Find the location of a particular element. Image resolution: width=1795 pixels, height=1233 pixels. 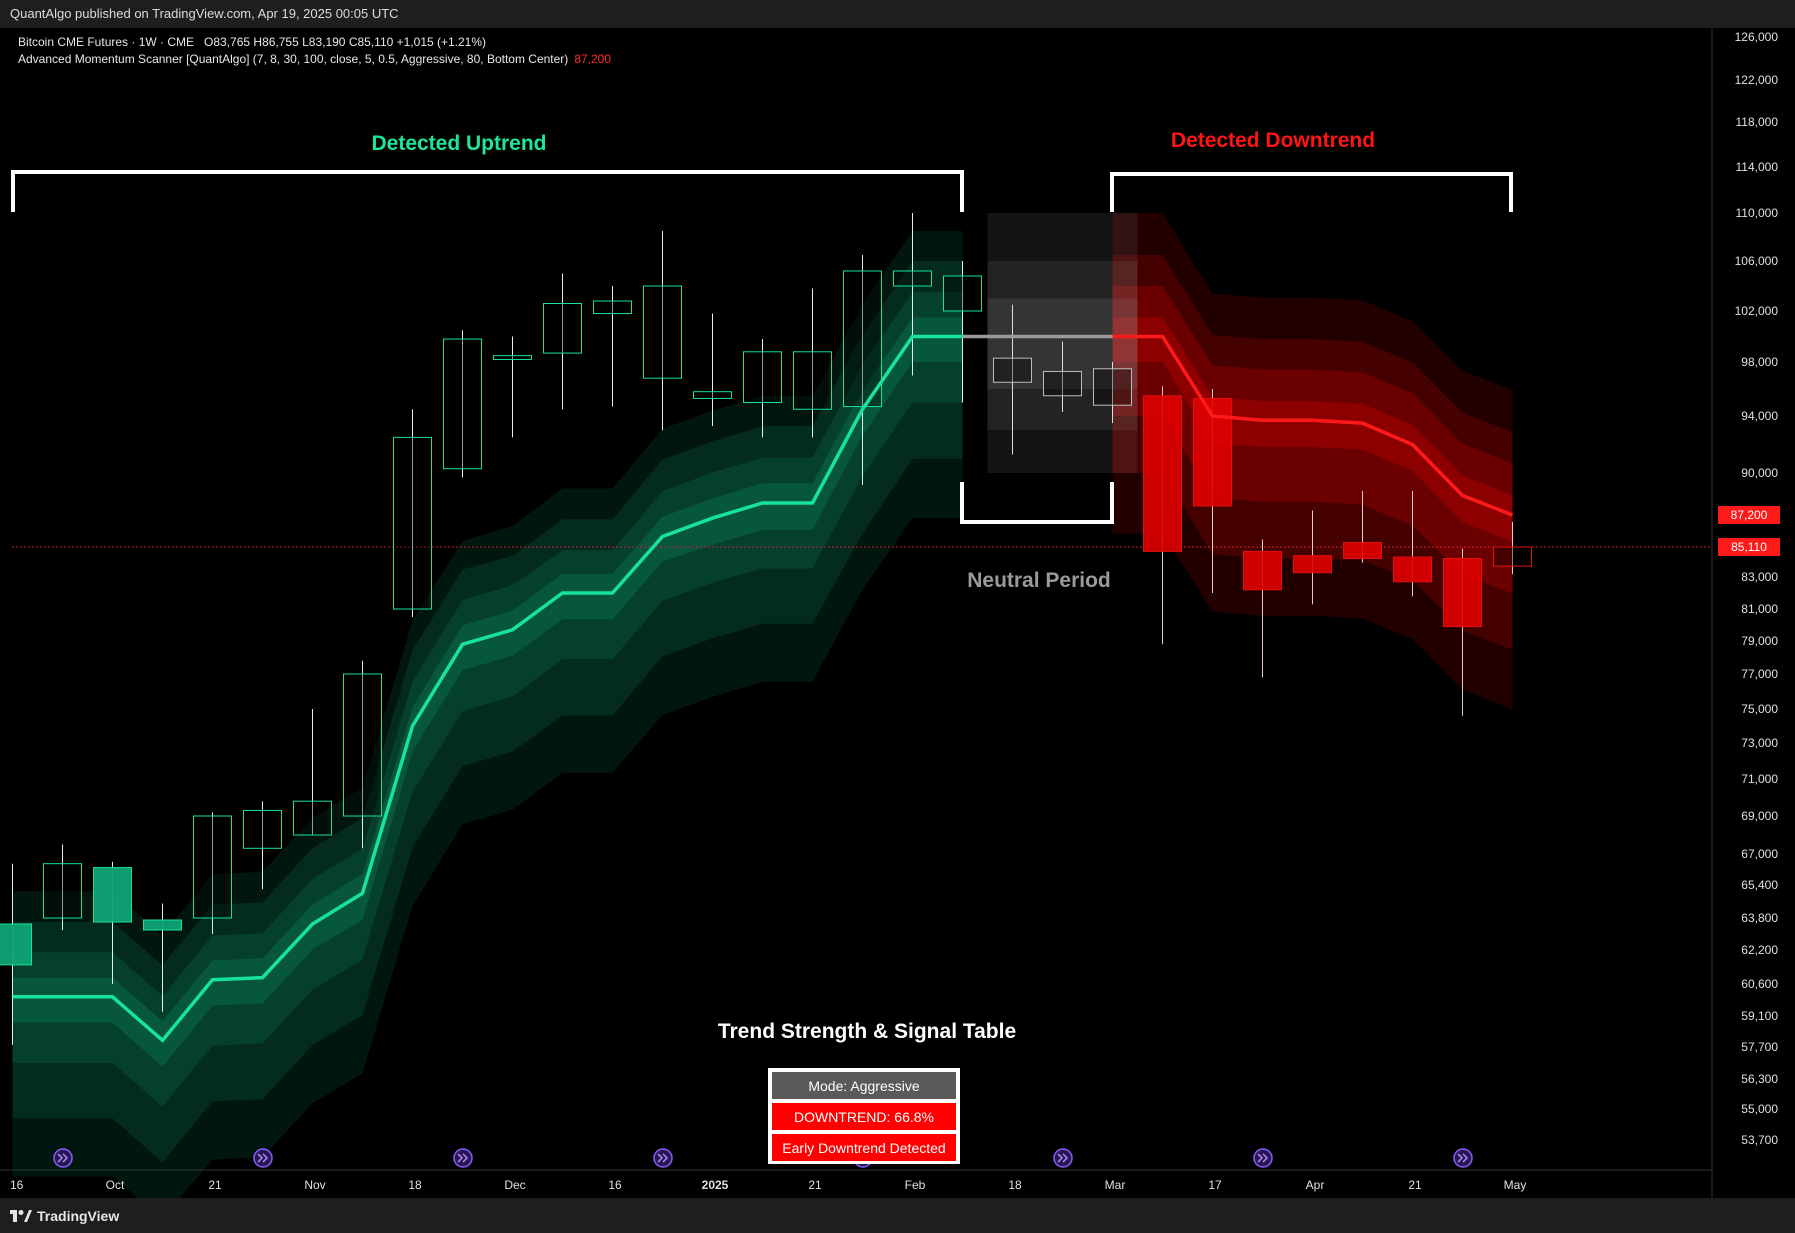

price-tick-label: 83,000 is located at coordinates (1759, 577).